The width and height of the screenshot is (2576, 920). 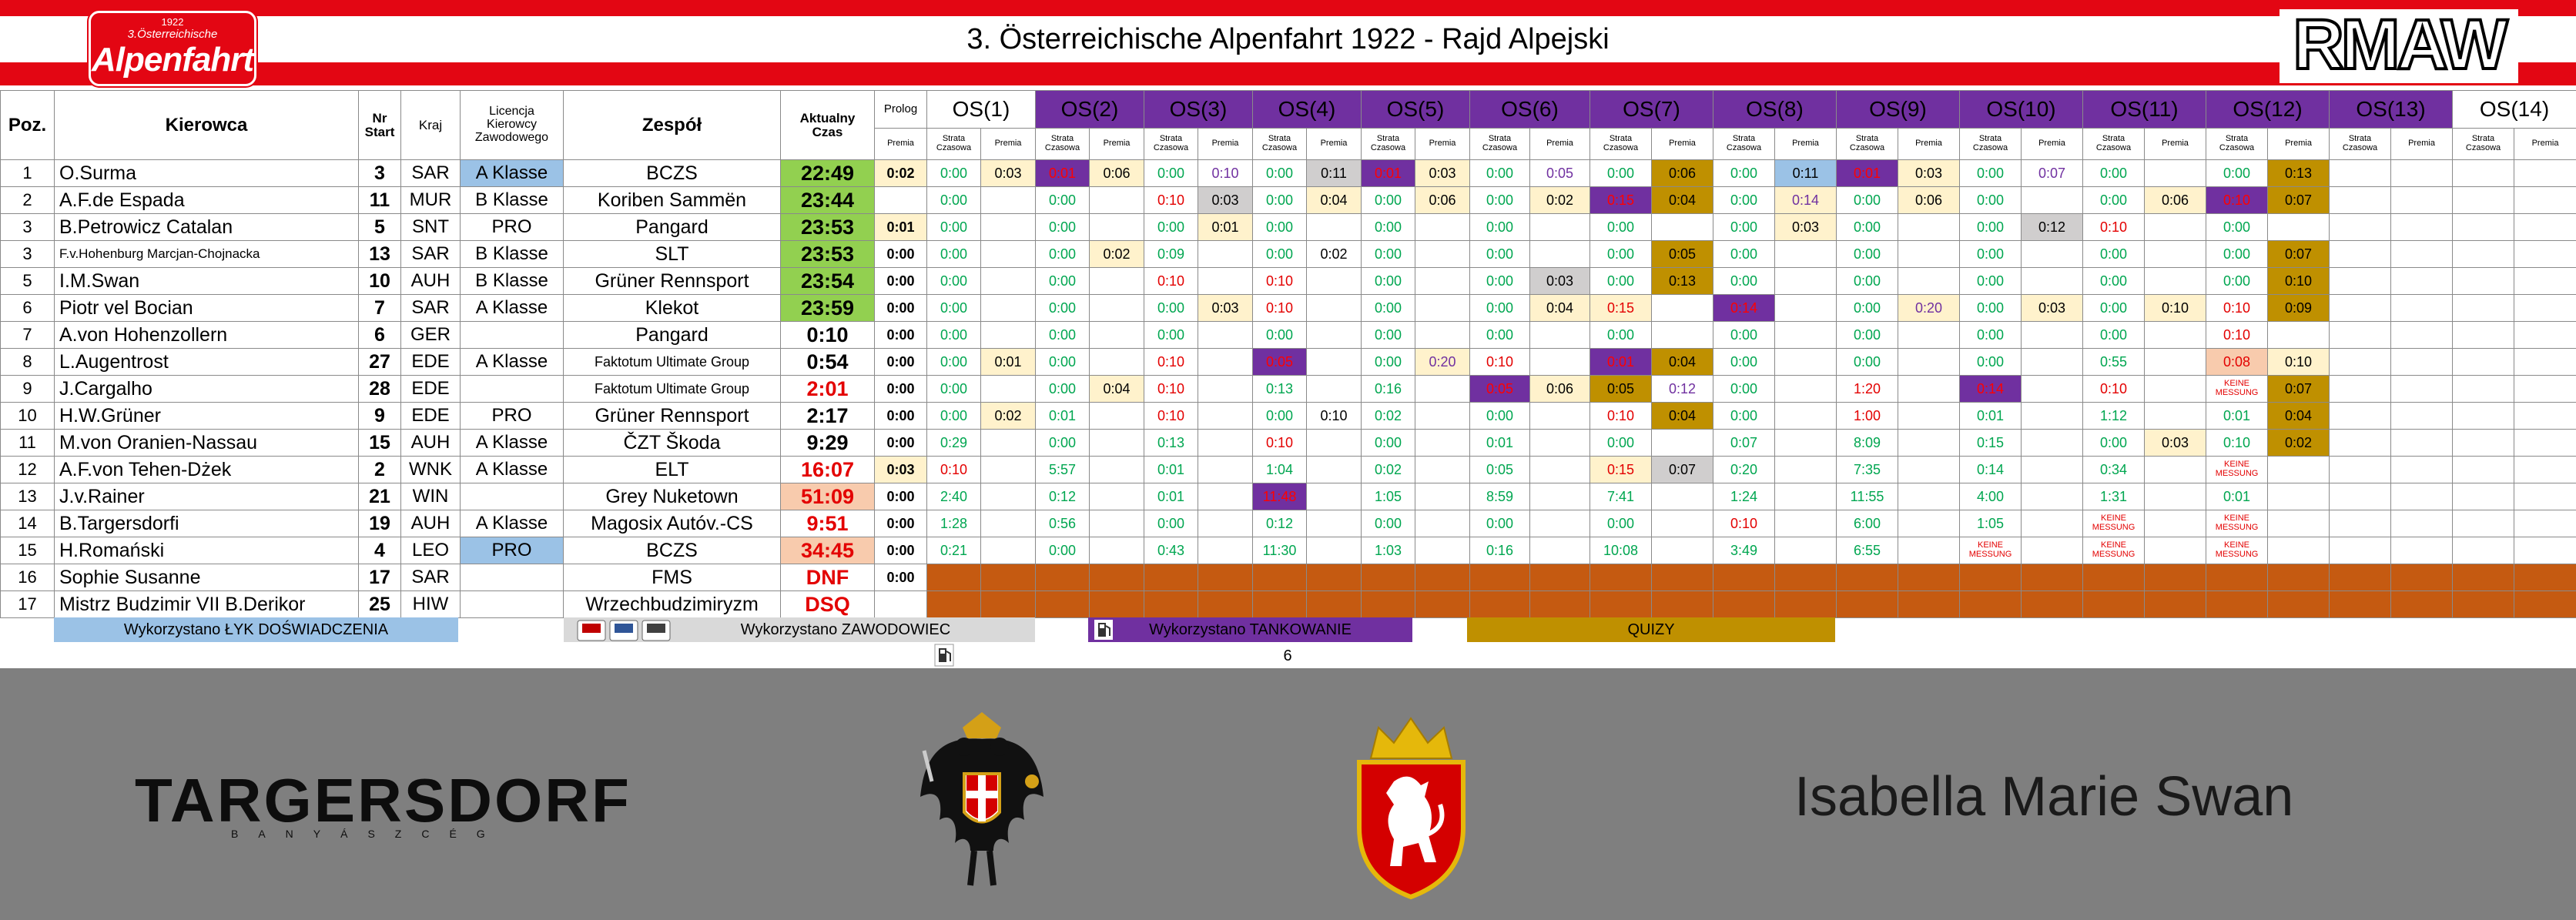 I want to click on time-loss: 0:14, so click(x=1991, y=389).